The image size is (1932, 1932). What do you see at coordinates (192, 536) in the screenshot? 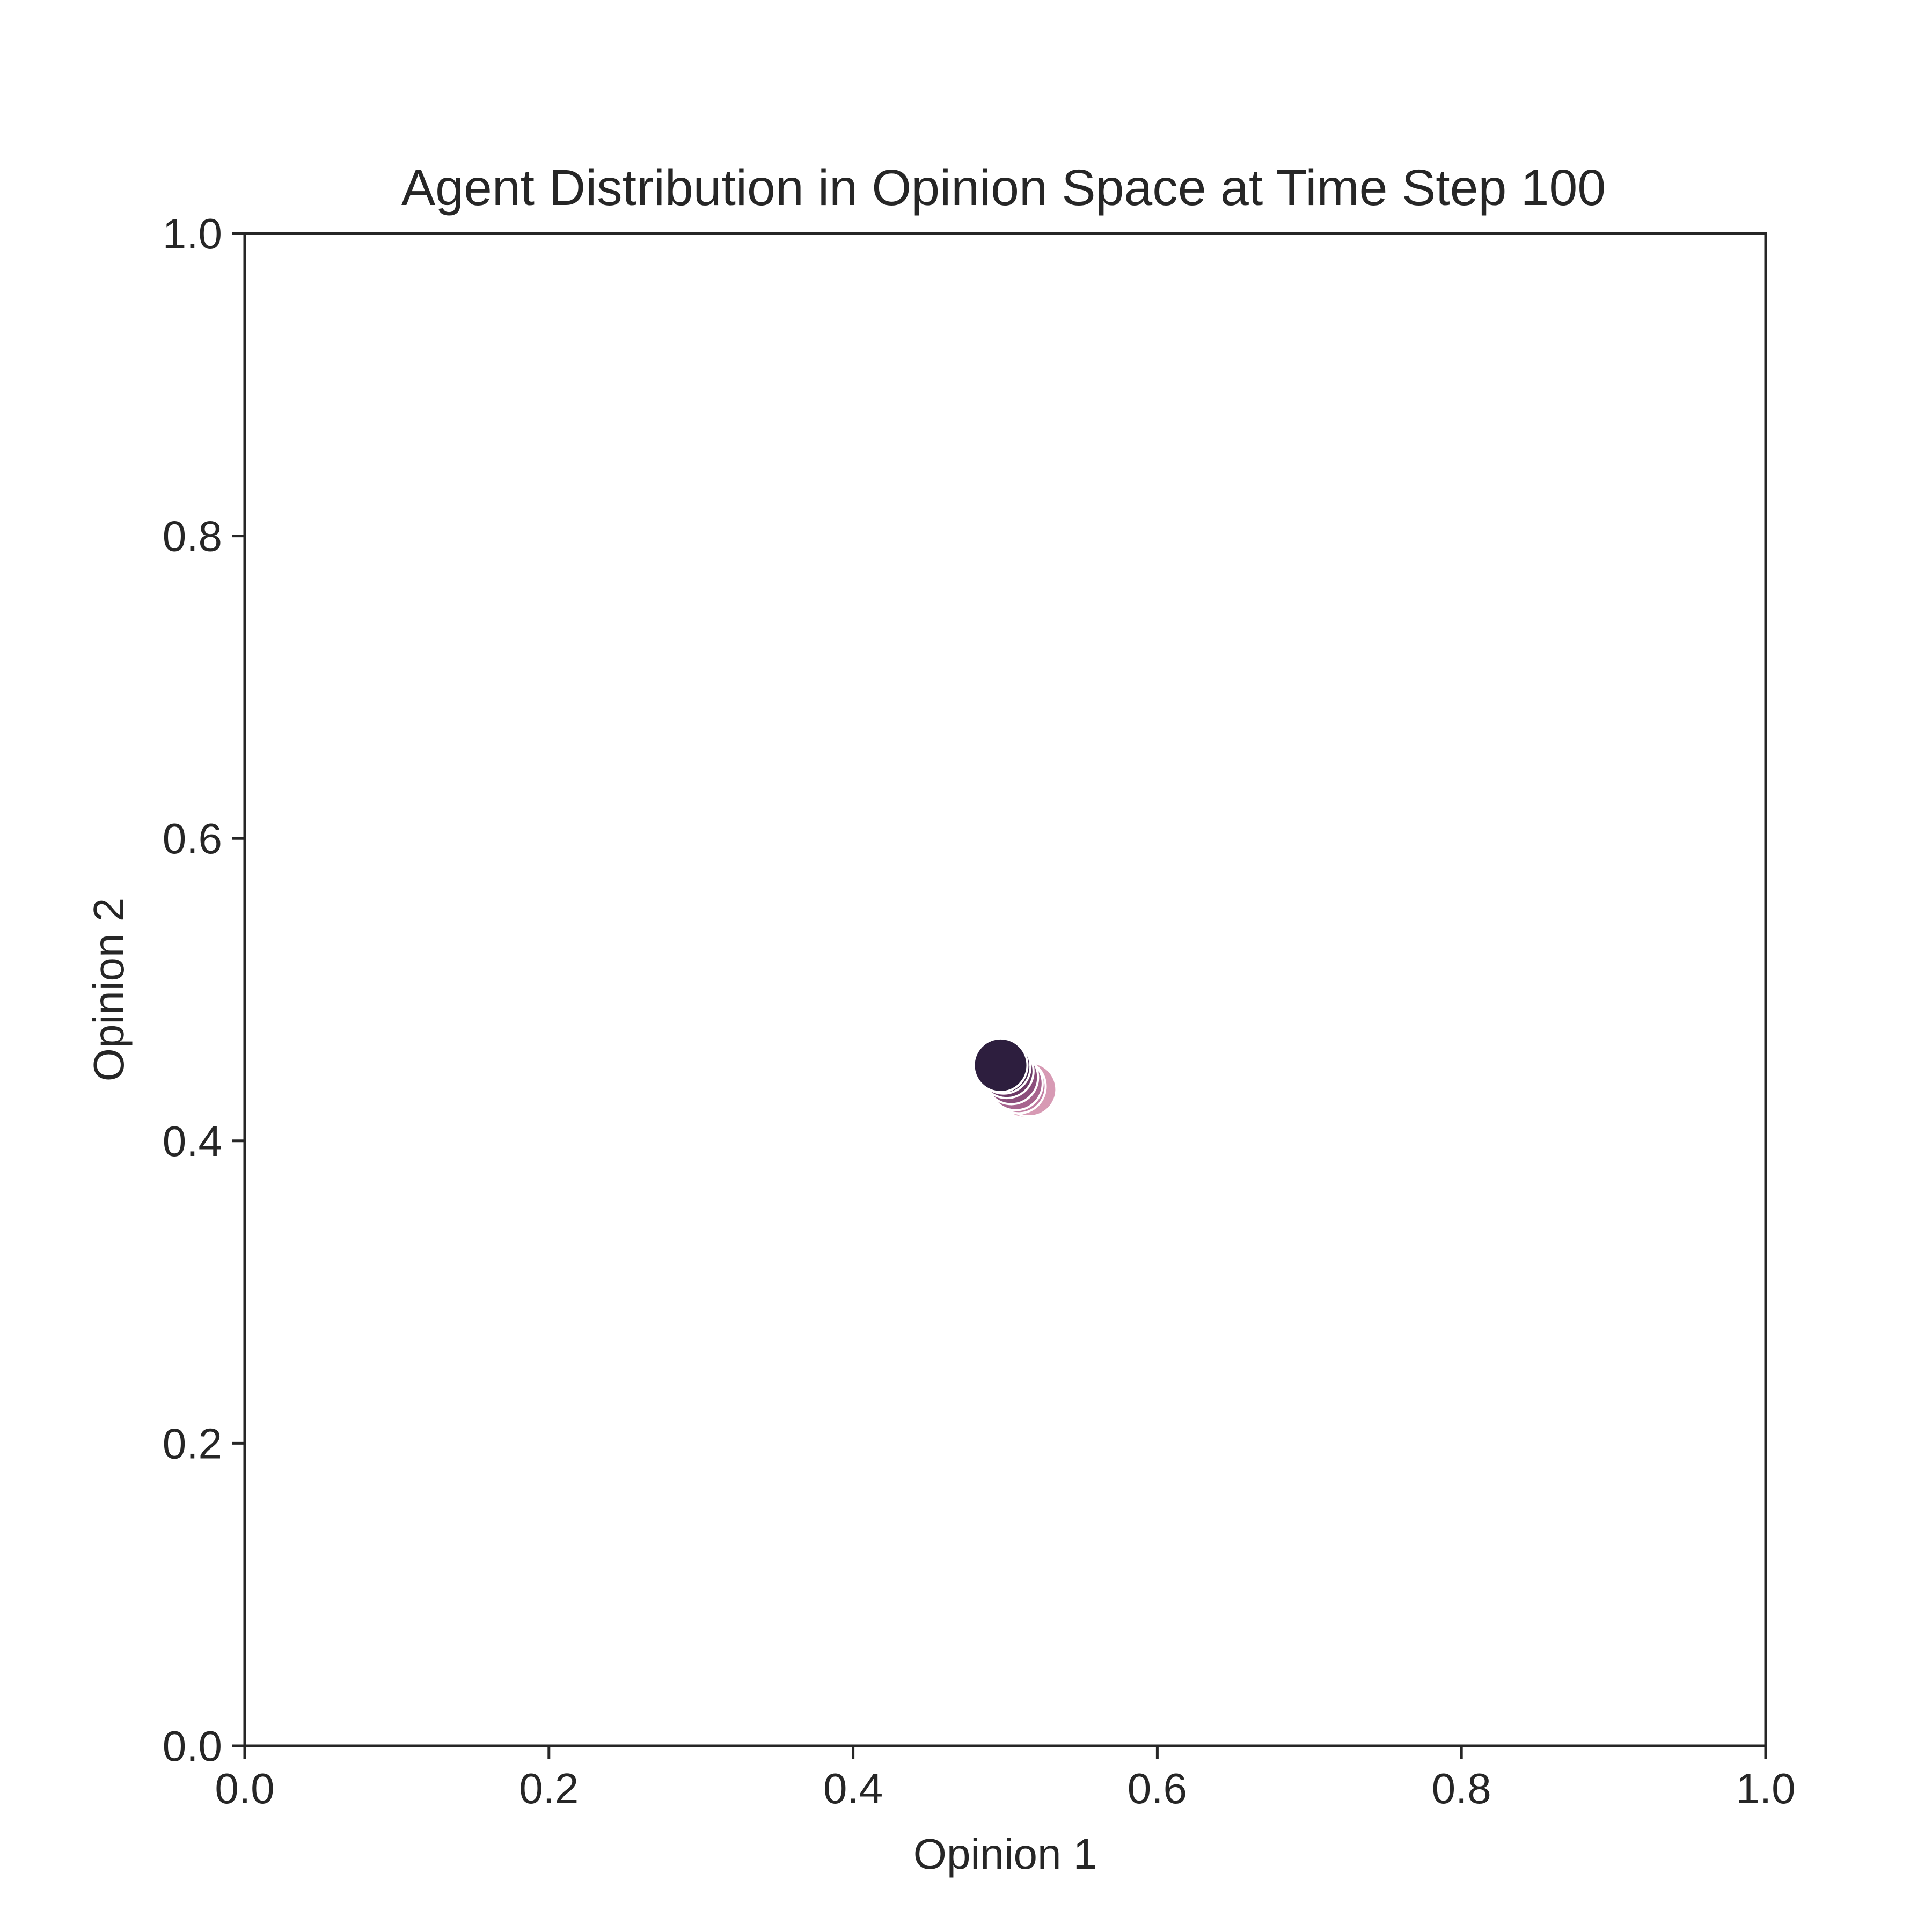
I see `y-tick-label: 0.8` at bounding box center [192, 536].